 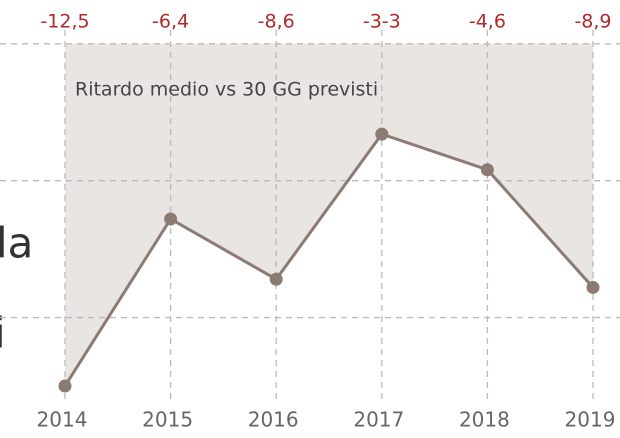 I want to click on data-label: -12,5, so click(x=64, y=22).